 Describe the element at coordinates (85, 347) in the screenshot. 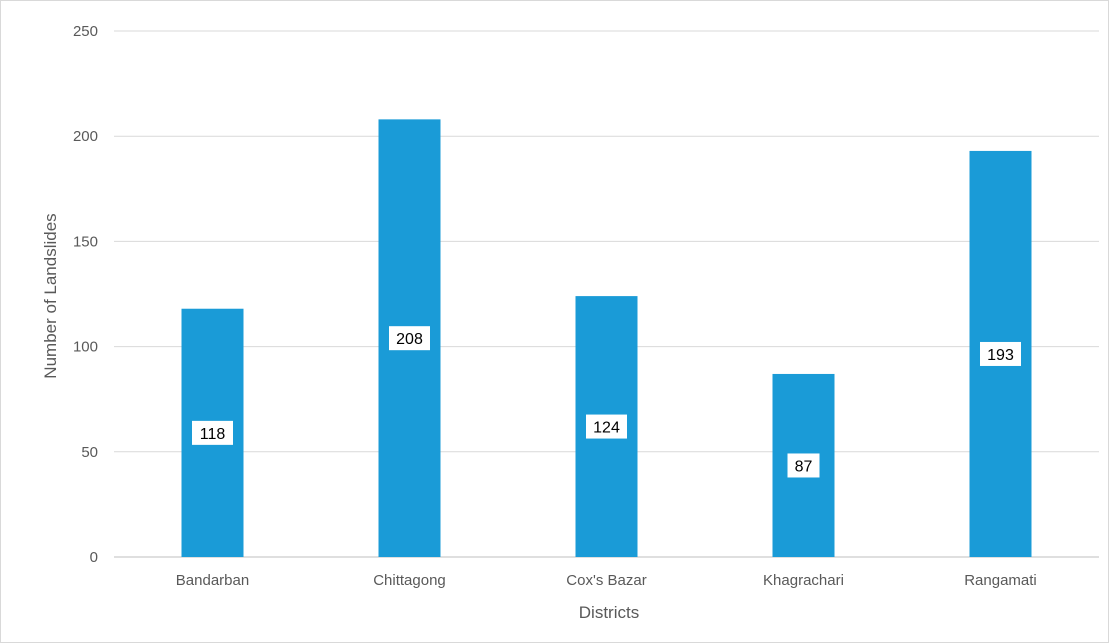

I see `y-tick-label: 100` at that location.